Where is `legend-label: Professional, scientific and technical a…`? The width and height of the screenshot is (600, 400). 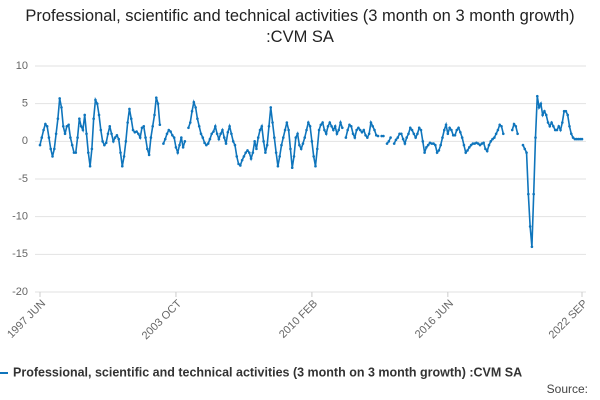
legend-label: Professional, scientific and technical a… is located at coordinates (267, 372).